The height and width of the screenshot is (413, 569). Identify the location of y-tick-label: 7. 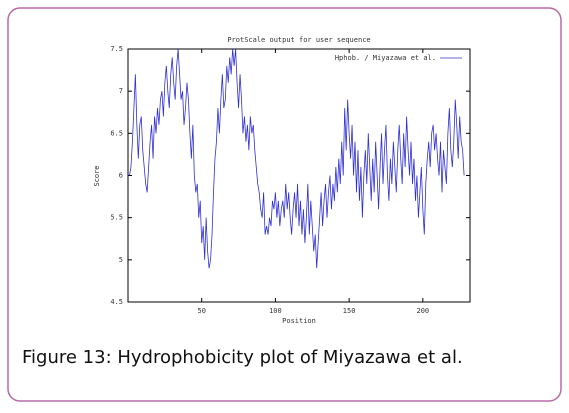
(121, 91).